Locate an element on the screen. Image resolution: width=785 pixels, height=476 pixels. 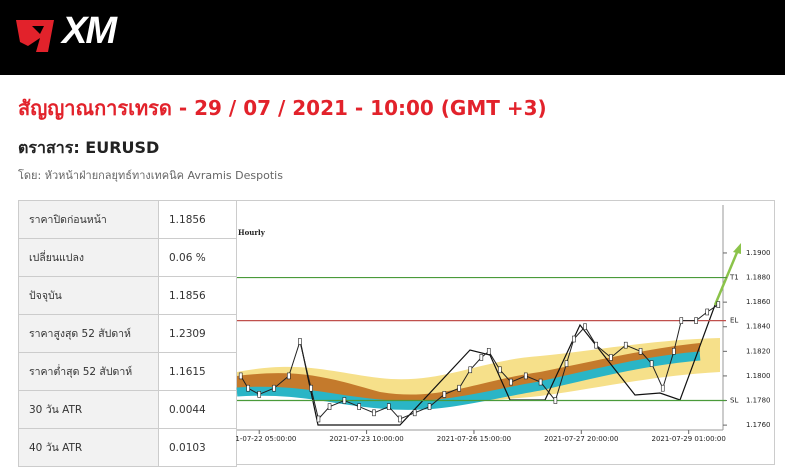
table-row: 40 วัน ATR 0.0103 is located at coordinates (127, 447).